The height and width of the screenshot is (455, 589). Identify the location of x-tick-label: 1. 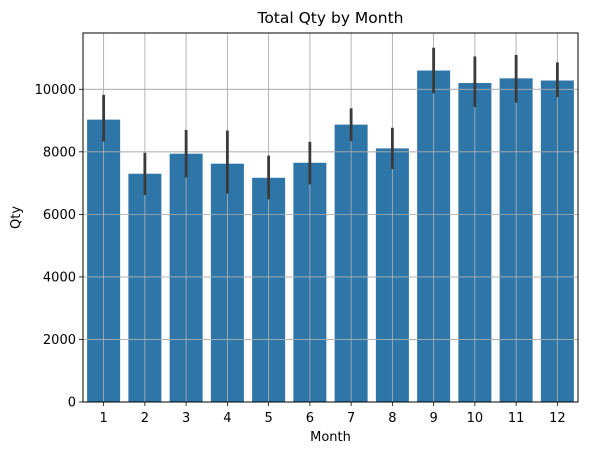
(103, 418).